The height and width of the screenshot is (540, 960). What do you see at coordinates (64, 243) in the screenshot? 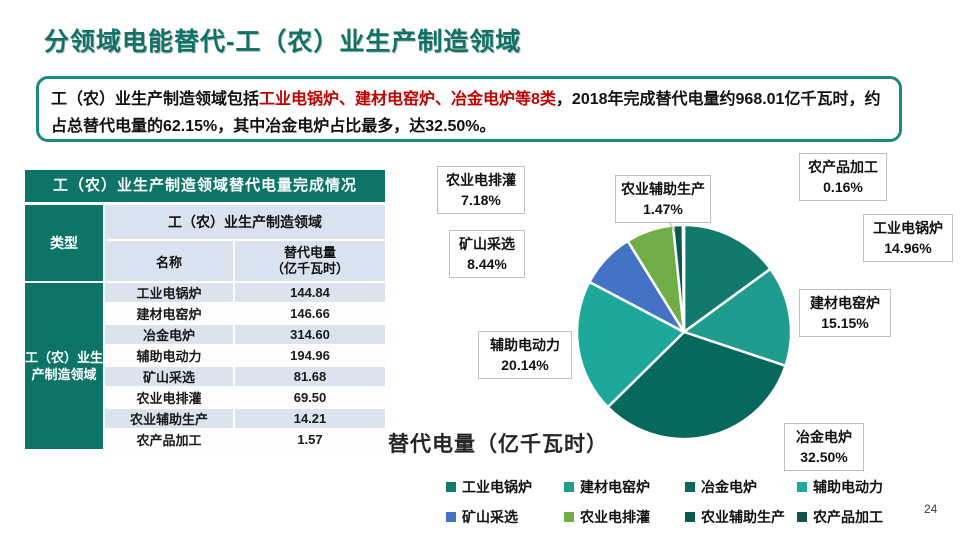
I see `table-header-type: 类型` at bounding box center [64, 243].